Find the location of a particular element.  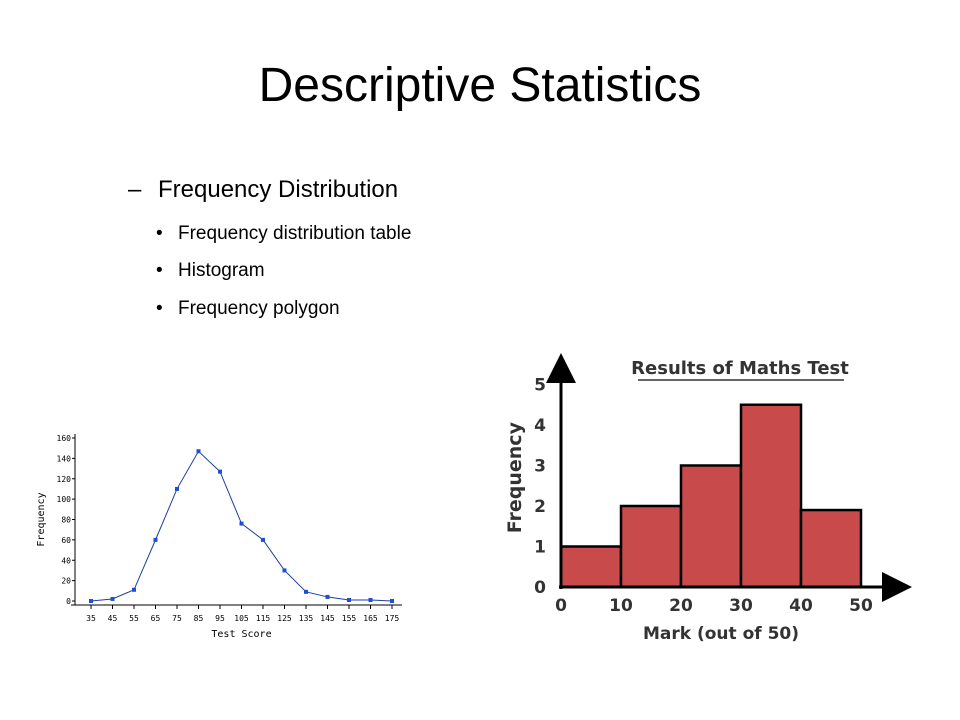

bullet-item: • Frequency polygon is located at coordinates (248, 309).